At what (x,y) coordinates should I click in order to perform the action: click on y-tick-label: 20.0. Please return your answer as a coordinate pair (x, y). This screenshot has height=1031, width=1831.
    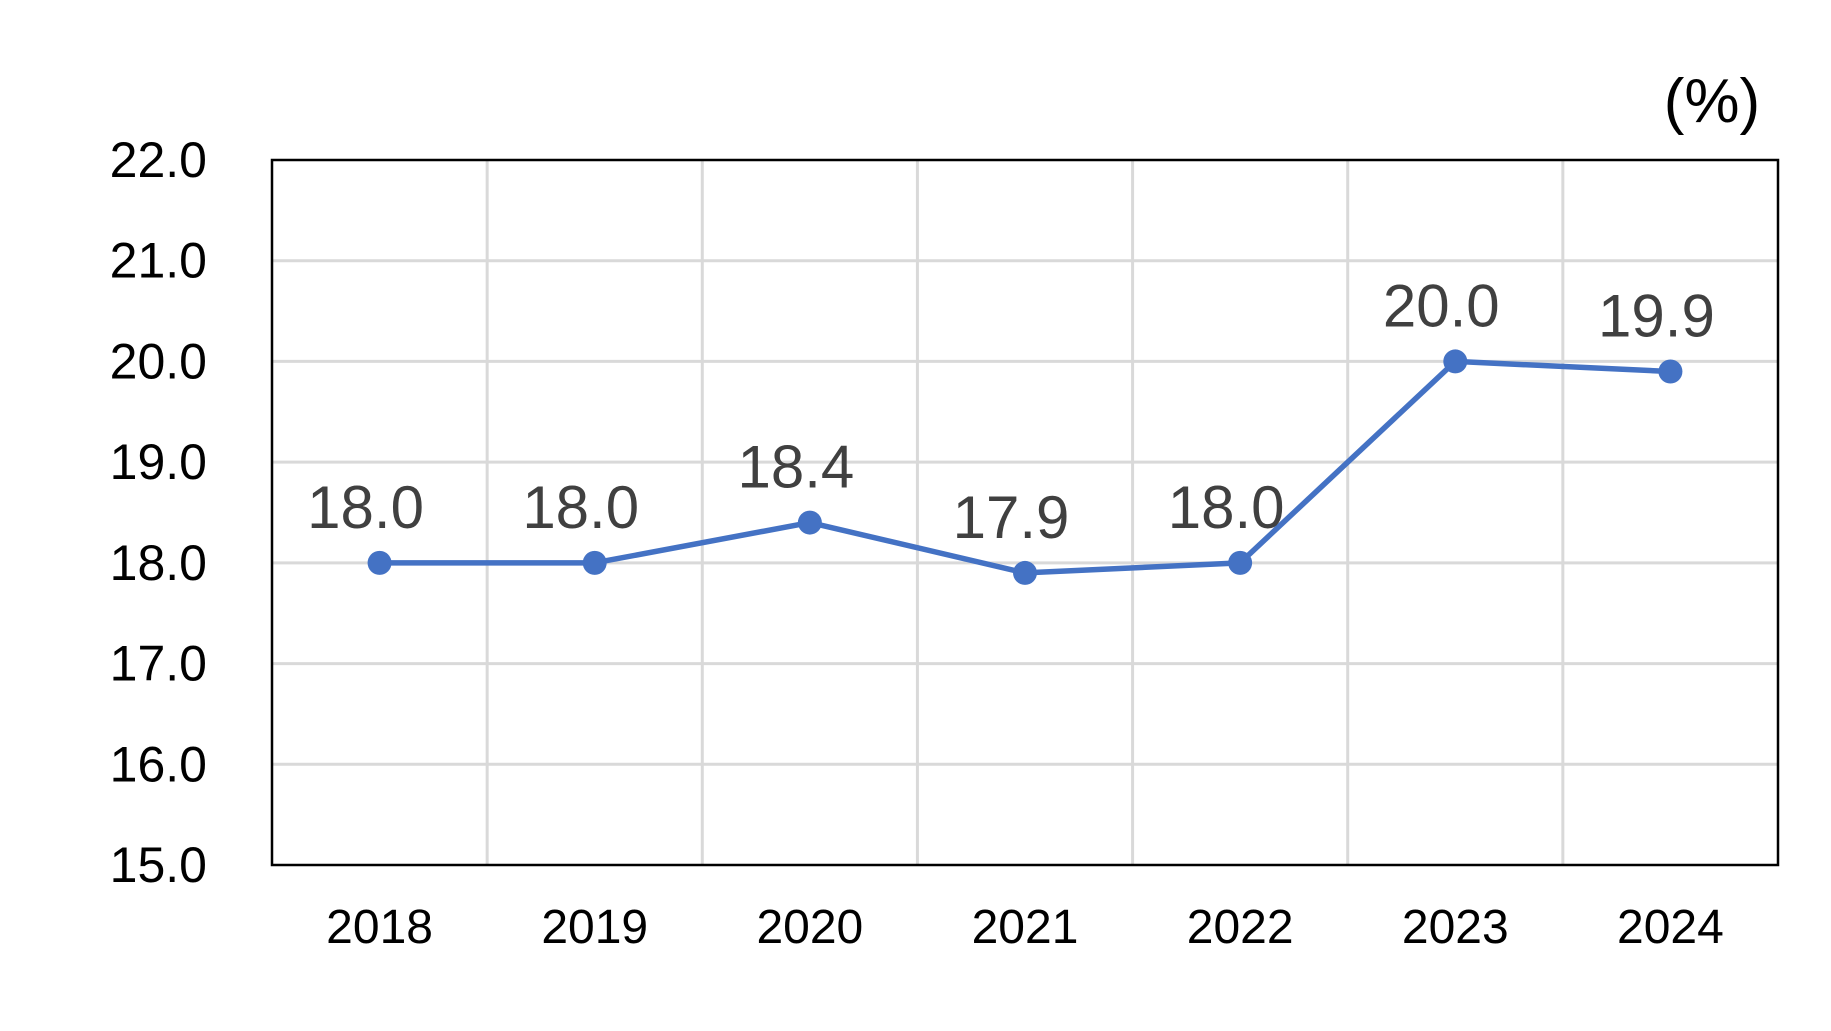
    Looking at the image, I should click on (158, 361).